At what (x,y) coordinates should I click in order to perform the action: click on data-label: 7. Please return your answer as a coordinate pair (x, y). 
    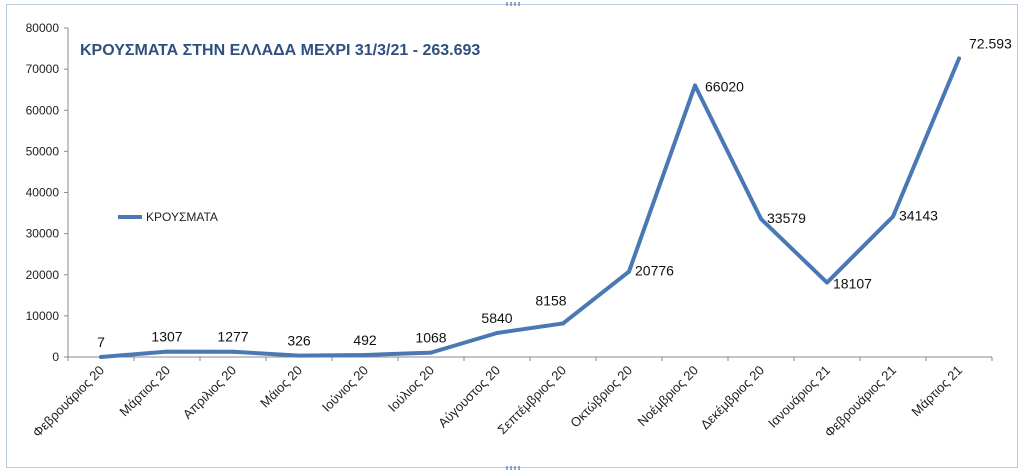
    Looking at the image, I should click on (101, 342).